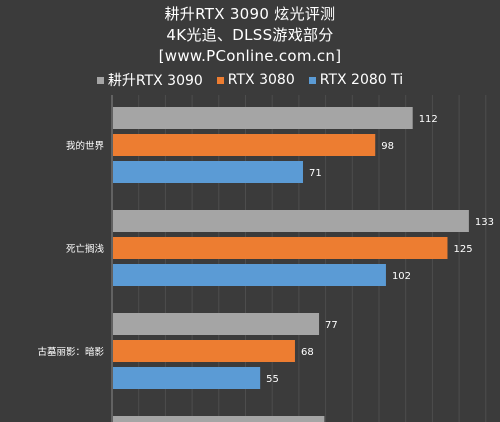 The height and width of the screenshot is (422, 500). I want to click on value-label: 68, so click(307, 352).